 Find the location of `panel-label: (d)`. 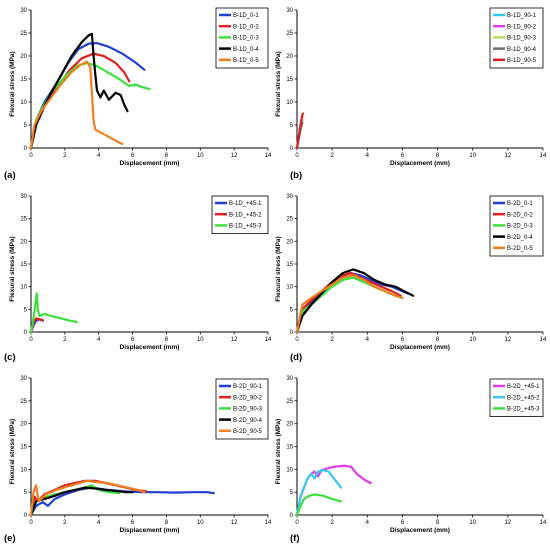

panel-label: (d) is located at coordinates (296, 357).